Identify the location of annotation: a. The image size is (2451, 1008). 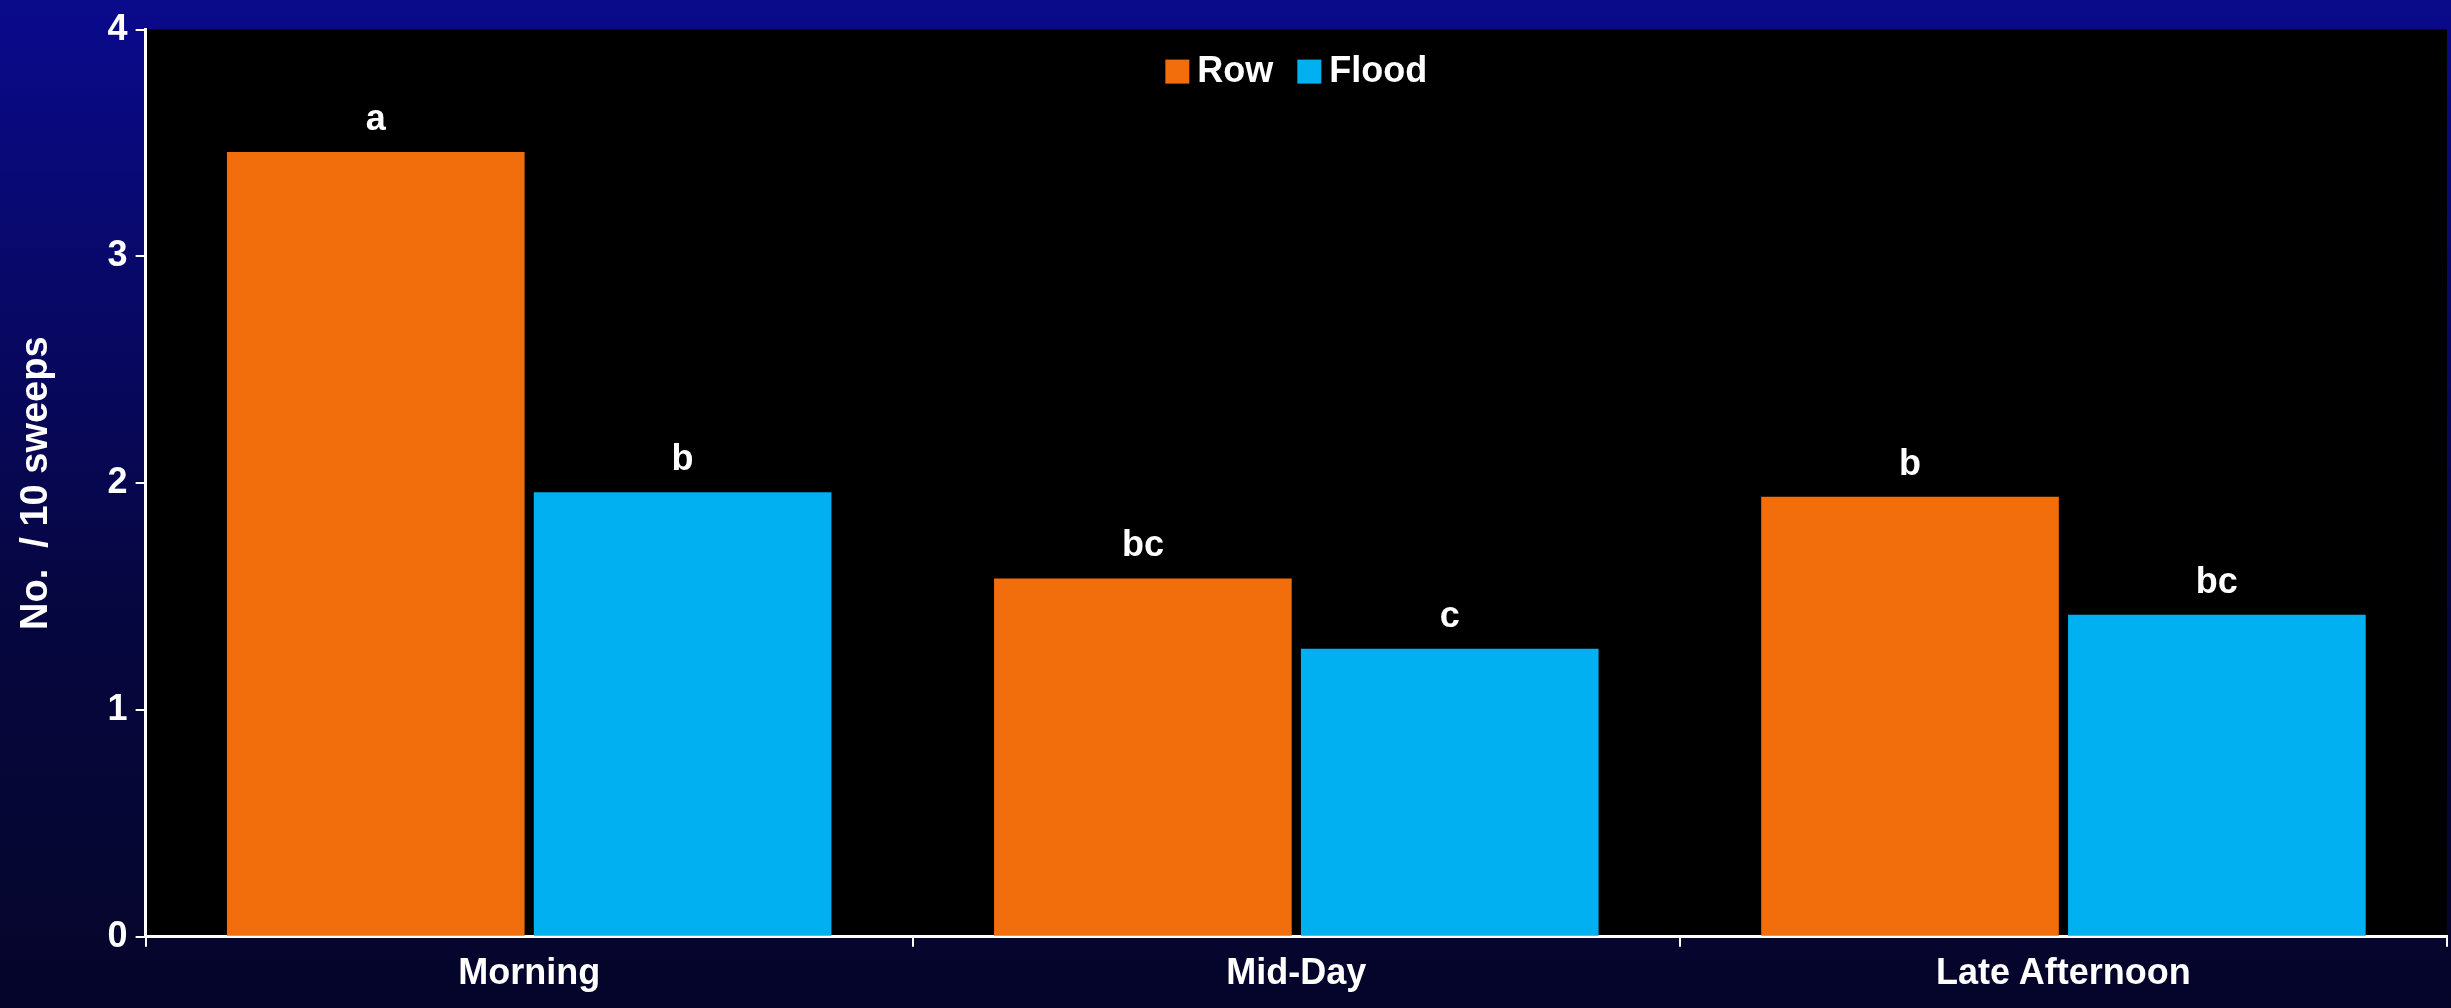
(376, 117).